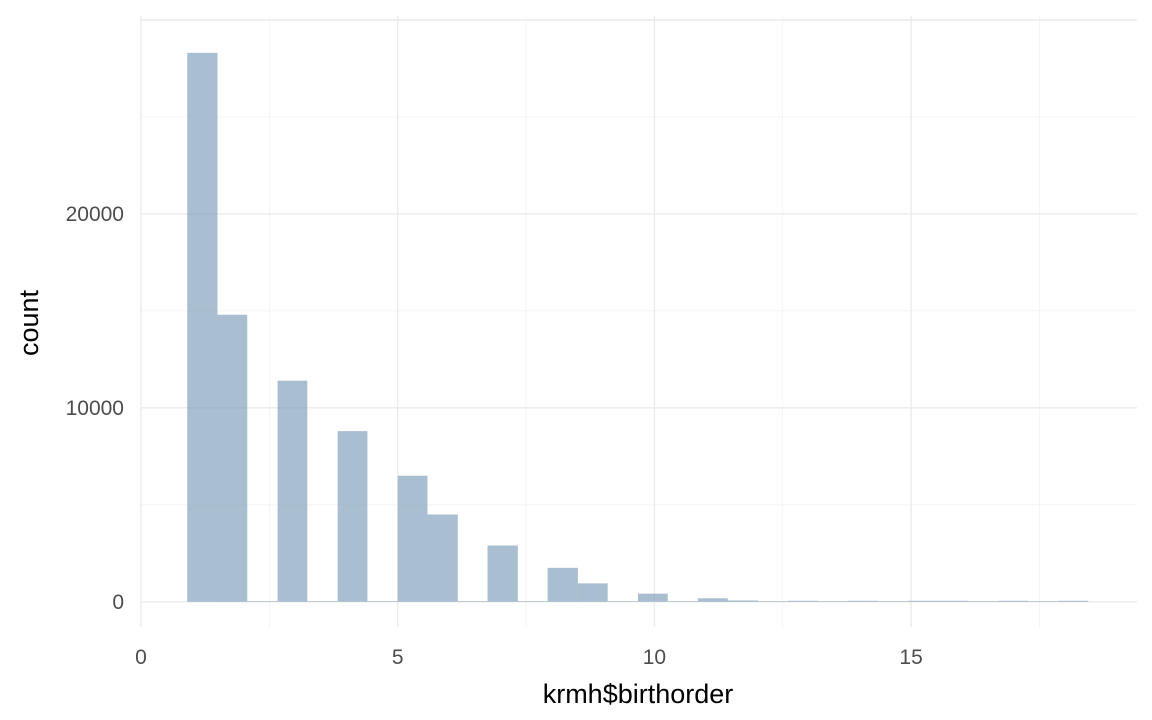 Image resolution: width=1152 pixels, height=720 pixels. I want to click on y-axis-ticks: 0 10000 20000, so click(95, 408).